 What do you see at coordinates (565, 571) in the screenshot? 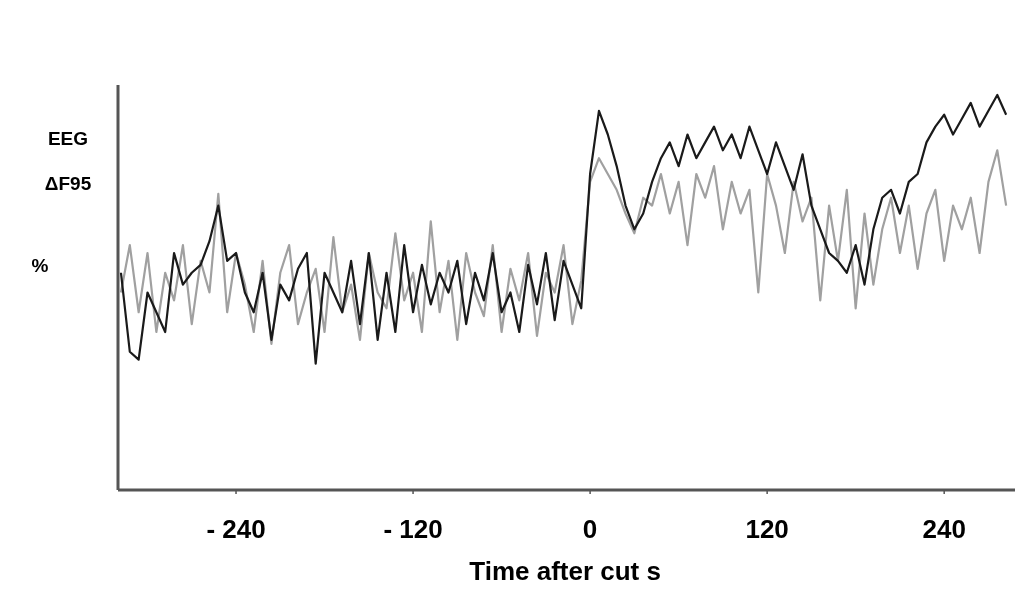
I see `x-axis-title: Time after cut s` at bounding box center [565, 571].